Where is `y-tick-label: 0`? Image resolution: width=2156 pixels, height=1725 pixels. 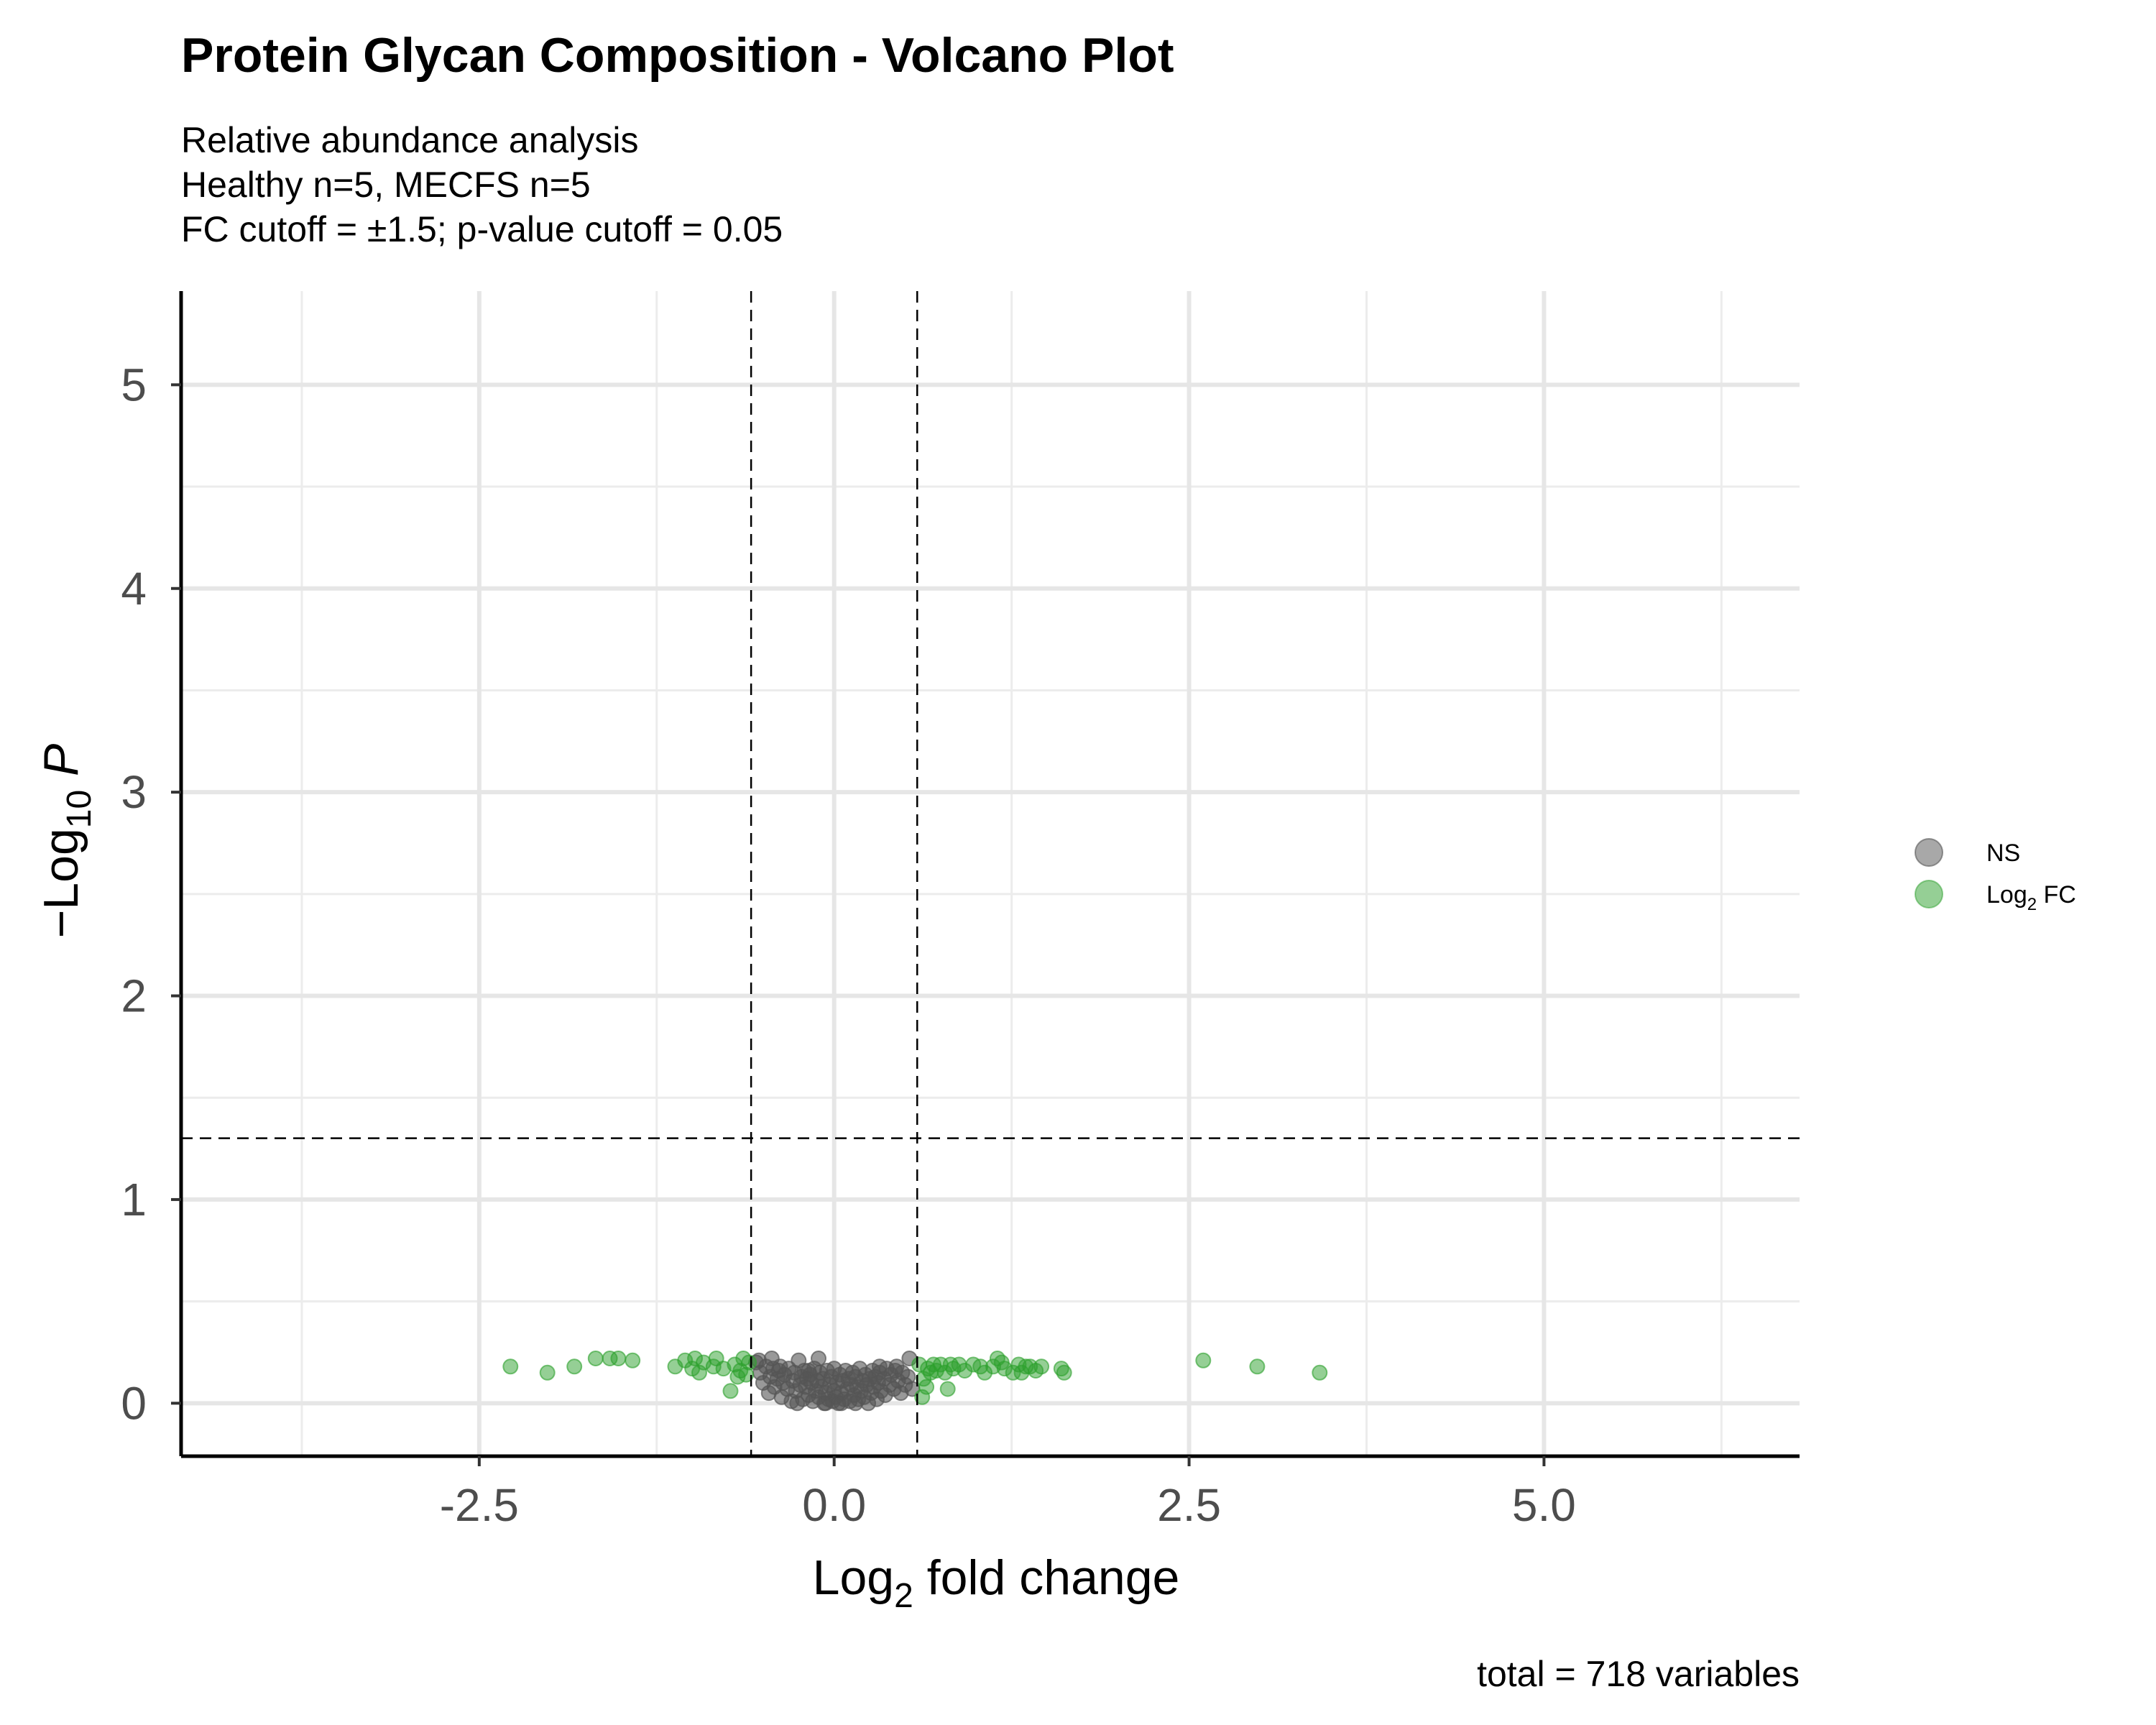 y-tick-label: 0 is located at coordinates (134, 1403).